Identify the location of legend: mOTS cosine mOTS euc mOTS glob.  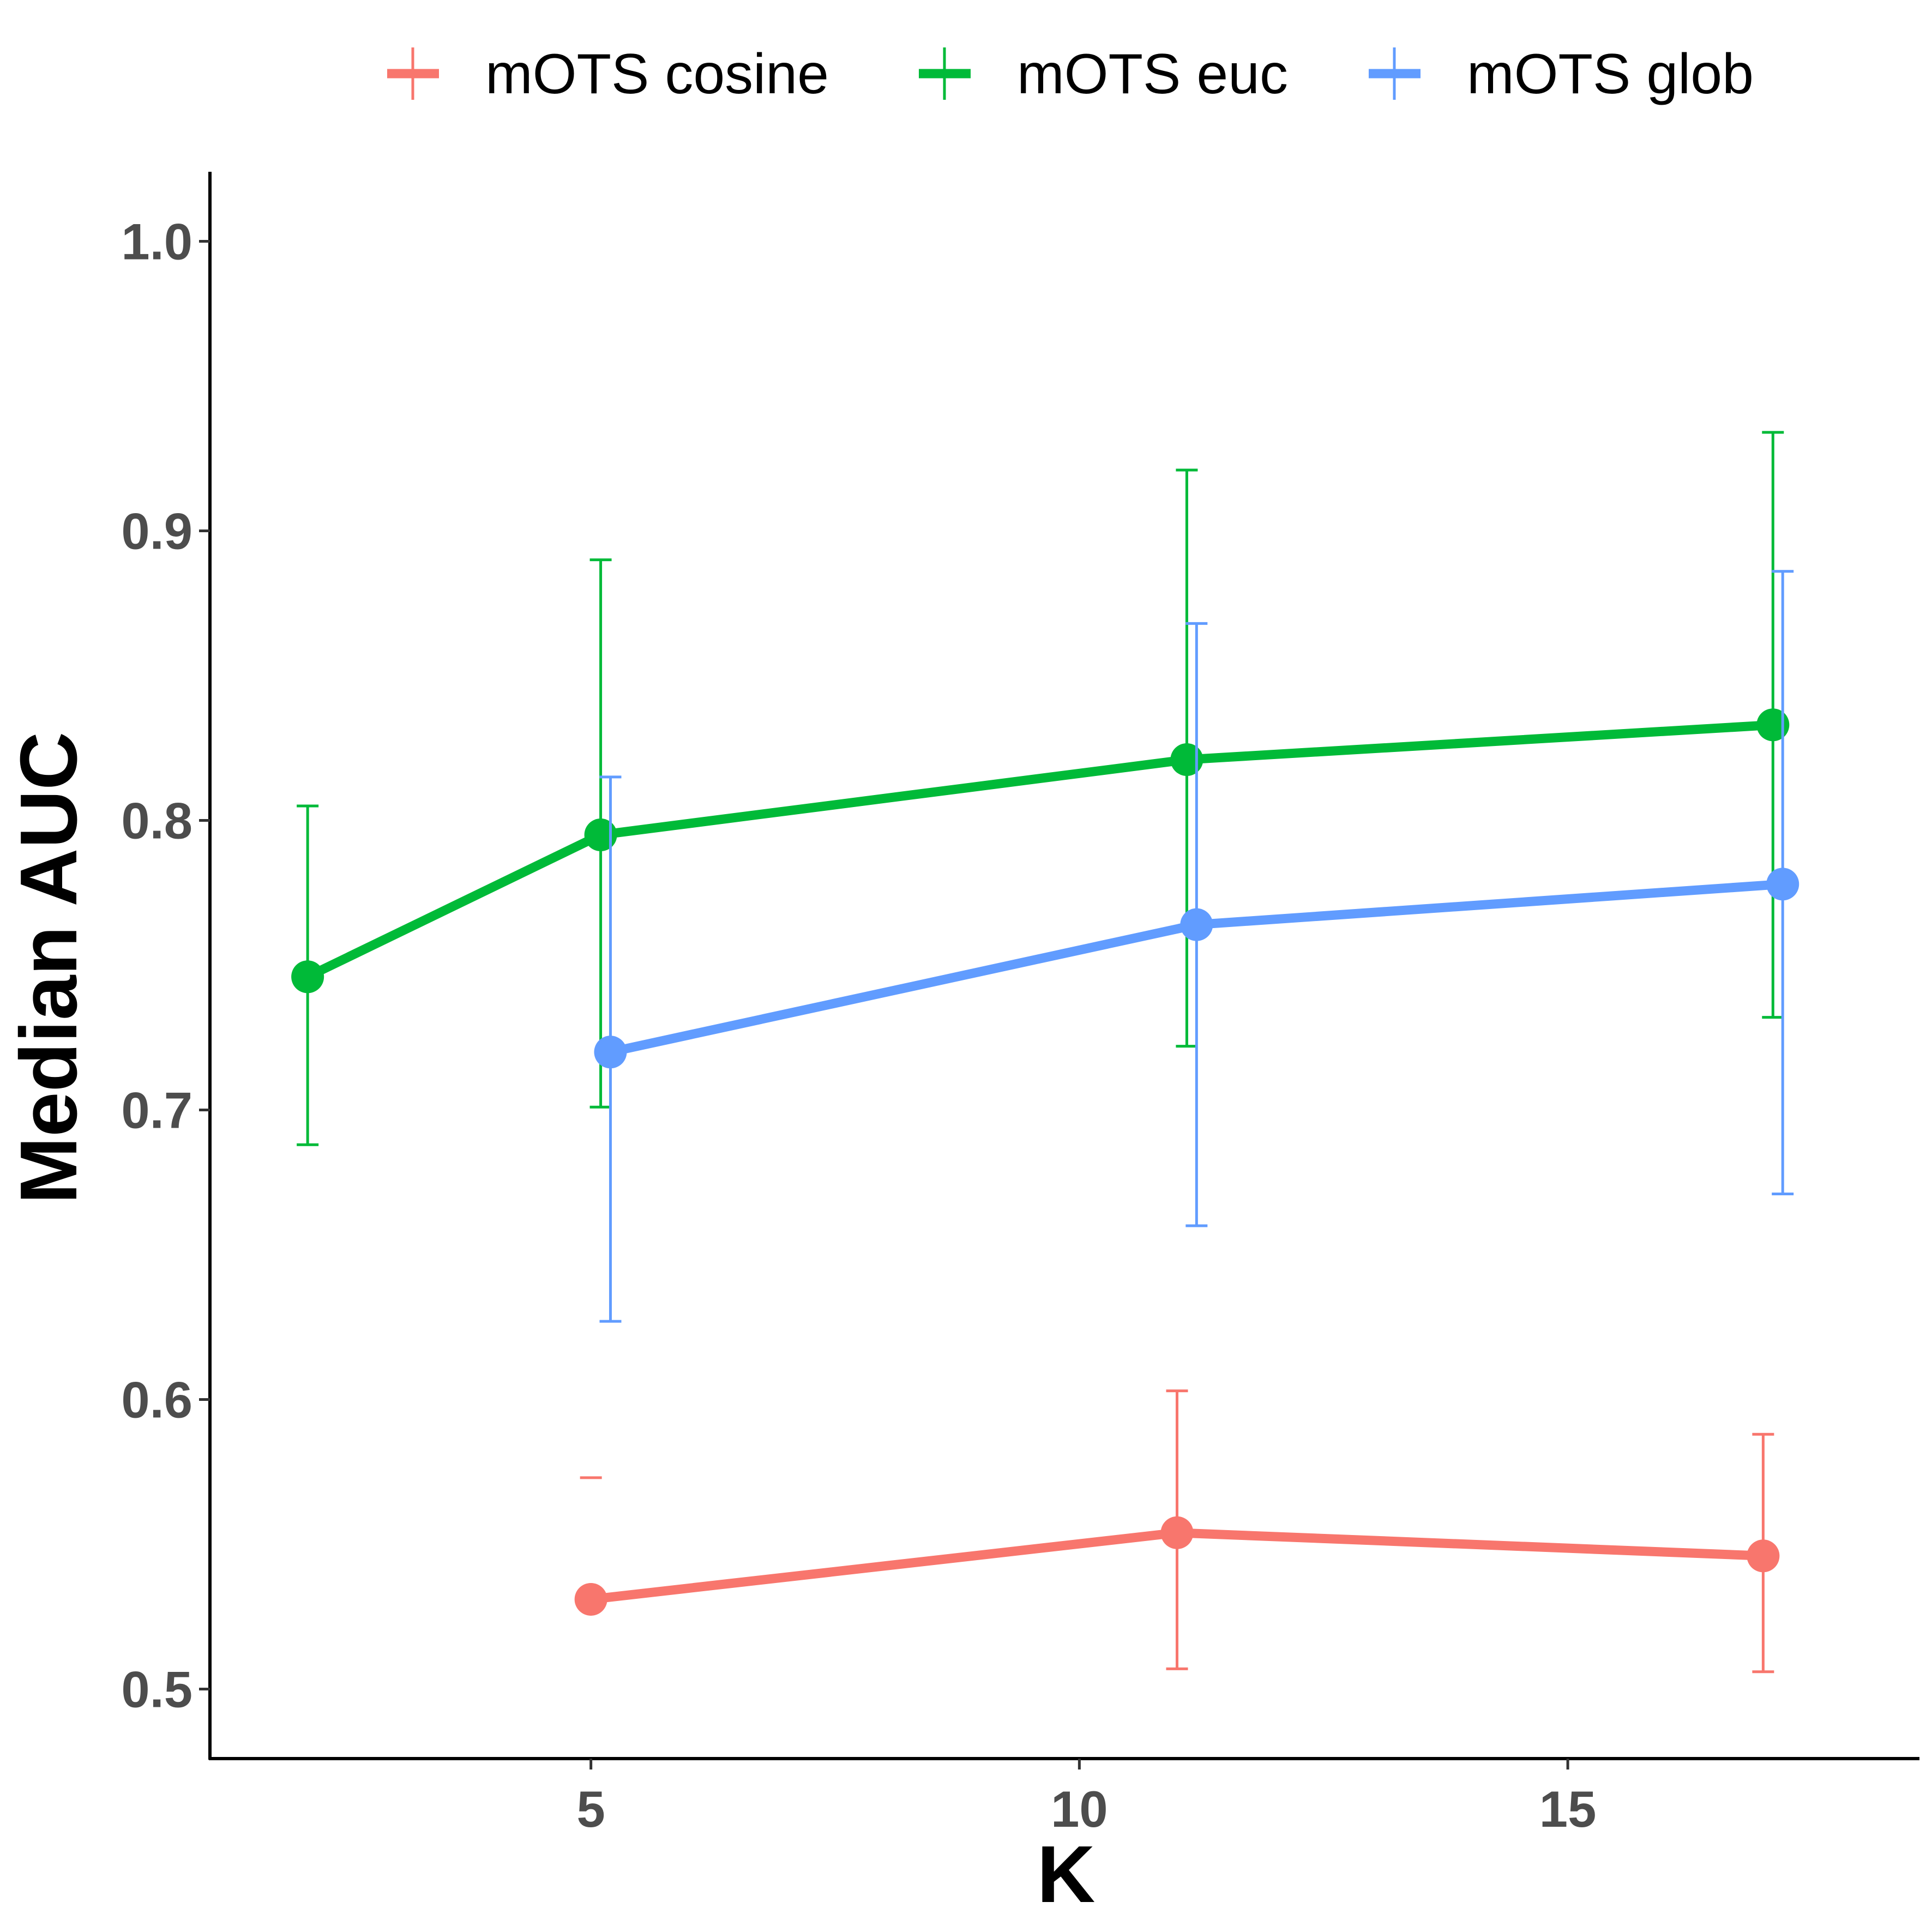
(1070, 74).